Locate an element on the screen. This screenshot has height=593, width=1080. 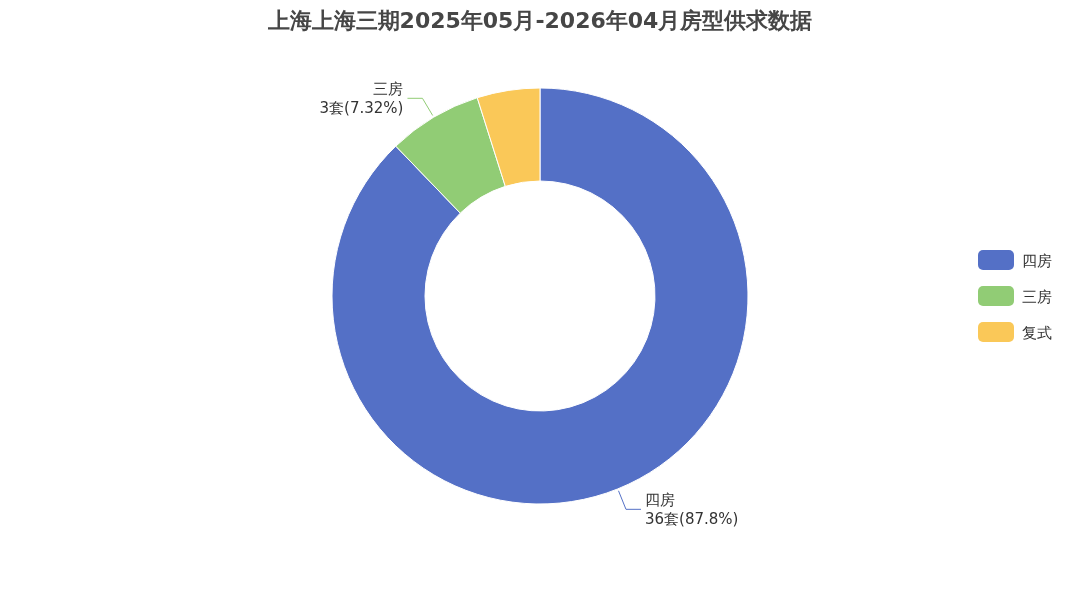
slice-label: 四房 is located at coordinates (659, 500).